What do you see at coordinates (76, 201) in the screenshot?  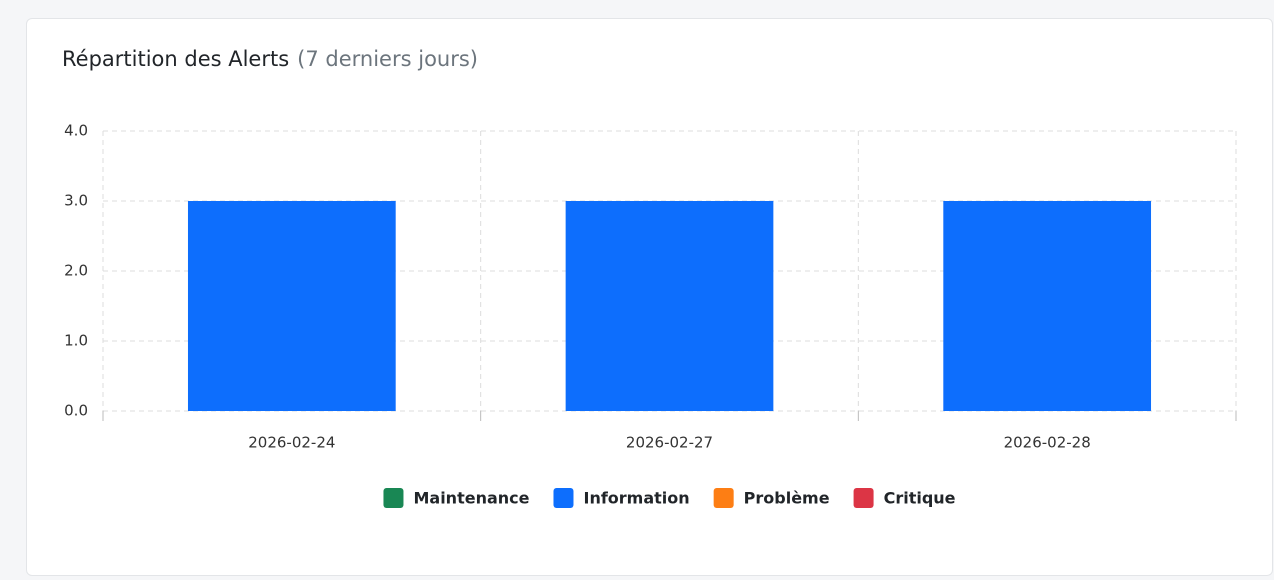 I see `y-tick-label: 3.0` at bounding box center [76, 201].